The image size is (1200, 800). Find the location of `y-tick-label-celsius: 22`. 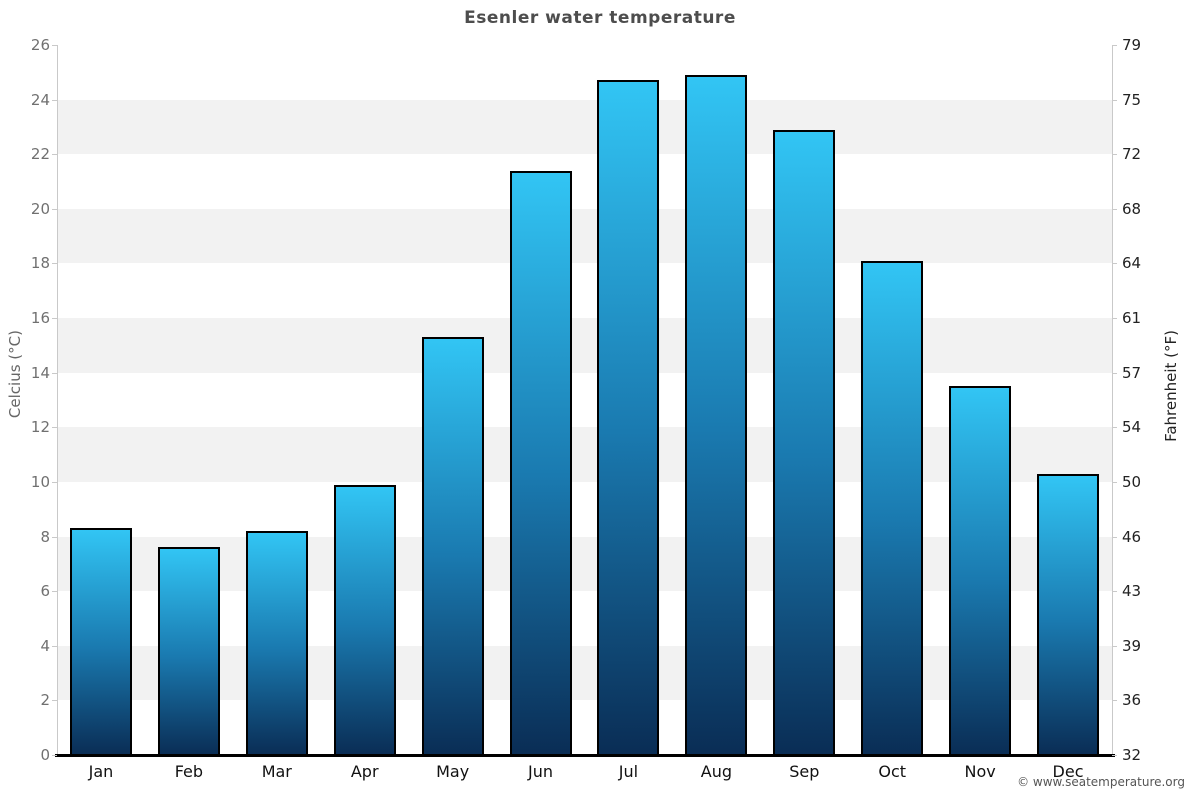

y-tick-label-celsius: 22 is located at coordinates (40, 154).